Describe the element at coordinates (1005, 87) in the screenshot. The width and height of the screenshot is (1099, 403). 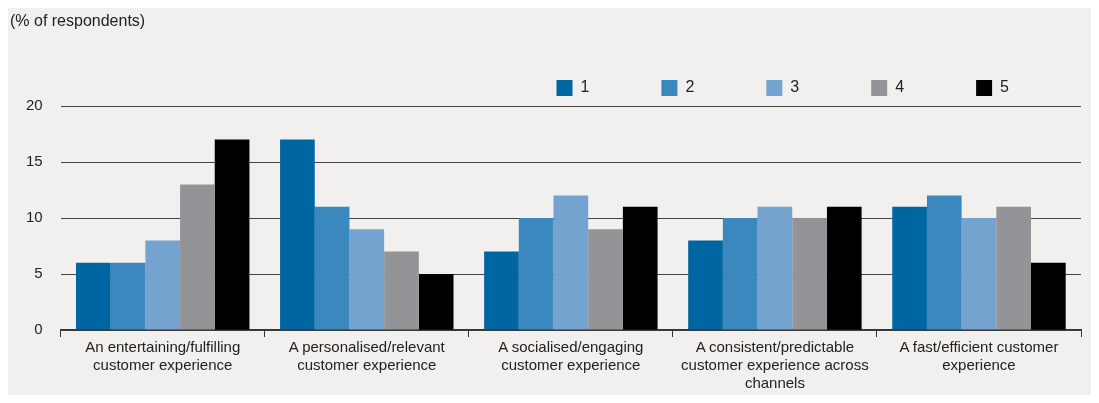
I see `legend-label: 5` at that location.